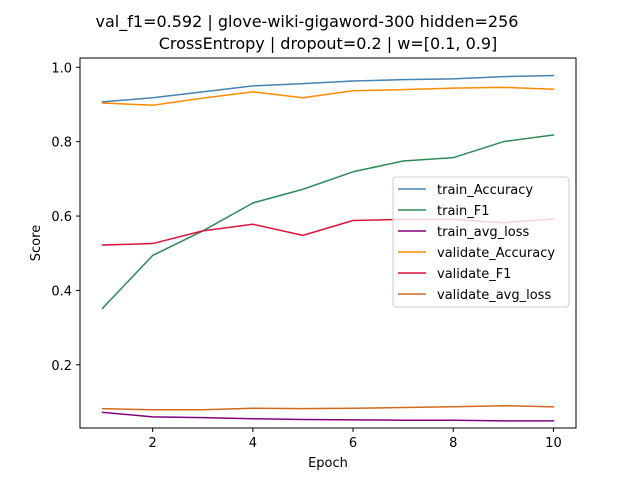 The height and width of the screenshot is (480, 640). Describe the element at coordinates (474, 274) in the screenshot. I see `legend-label: validate_F1` at that location.